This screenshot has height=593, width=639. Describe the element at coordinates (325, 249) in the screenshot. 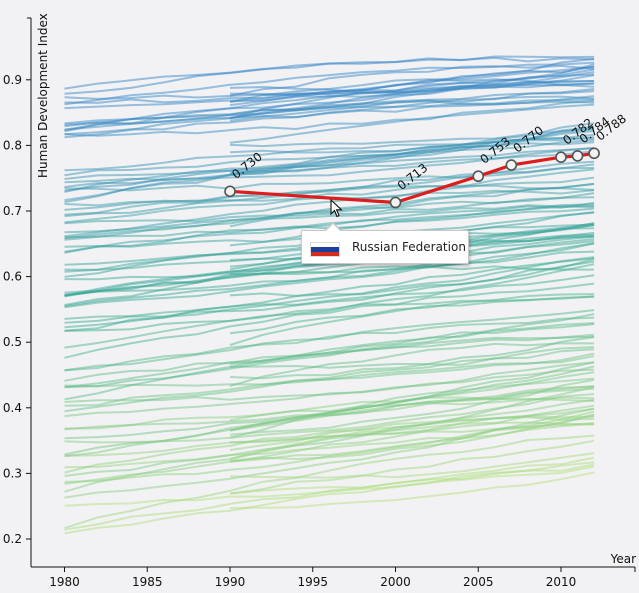

I see `russia-flag-icon` at that location.